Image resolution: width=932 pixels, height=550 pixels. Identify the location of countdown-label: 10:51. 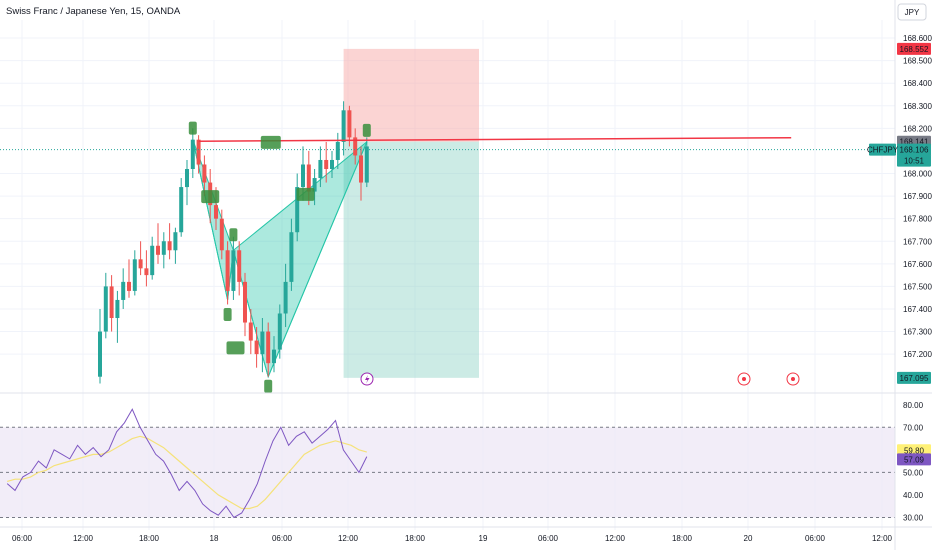
(914, 161).